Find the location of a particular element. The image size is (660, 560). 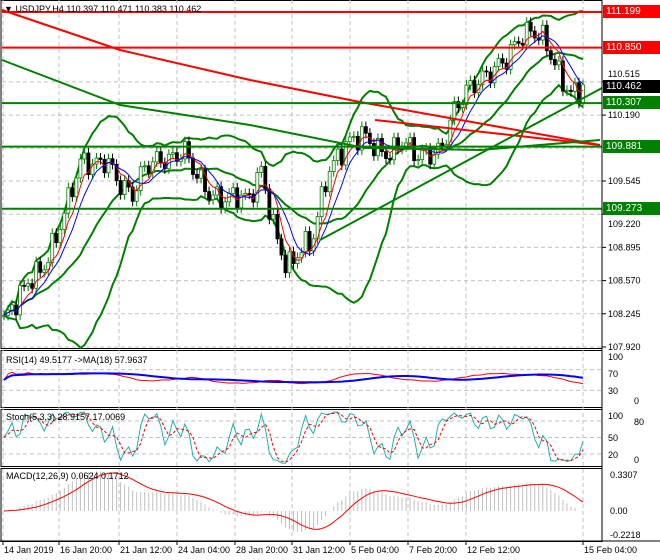

menu-triangle-icon: ▼ is located at coordinates (8, 9).